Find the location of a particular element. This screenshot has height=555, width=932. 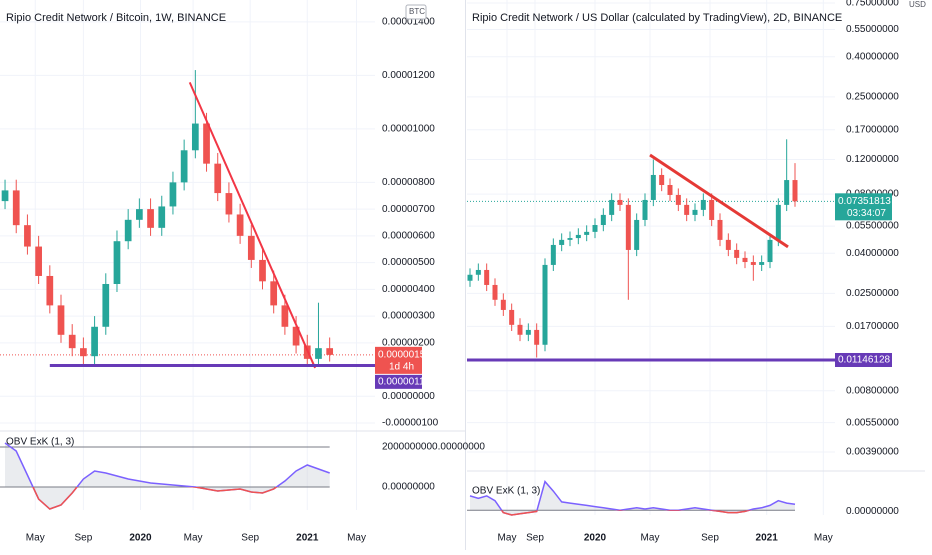

y-tick-label: 0.40000000 is located at coordinates (872, 56).